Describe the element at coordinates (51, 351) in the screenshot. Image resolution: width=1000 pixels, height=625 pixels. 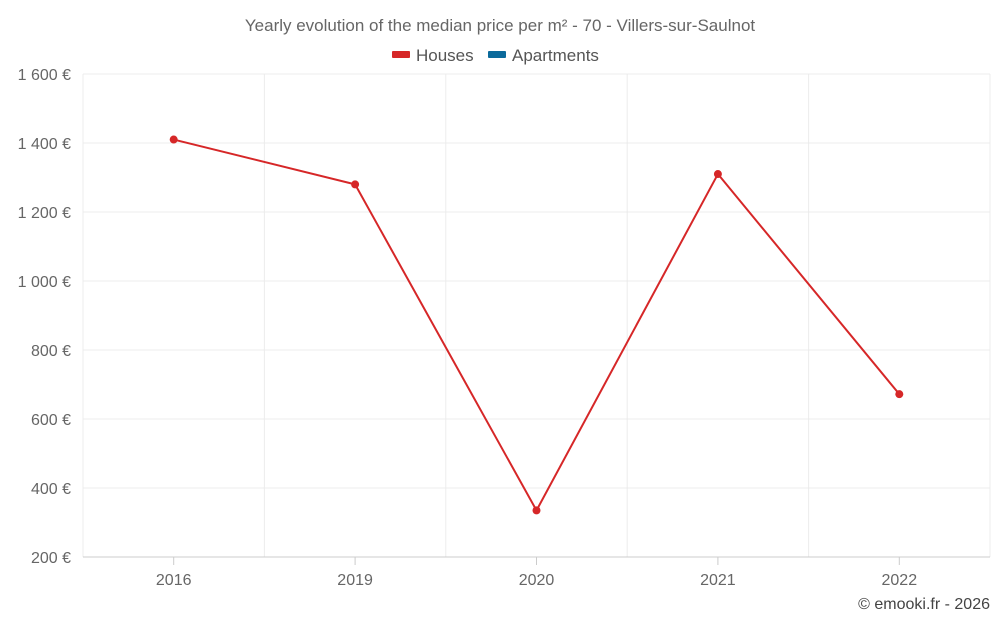
I see `y-tick-label: 800 €` at that location.